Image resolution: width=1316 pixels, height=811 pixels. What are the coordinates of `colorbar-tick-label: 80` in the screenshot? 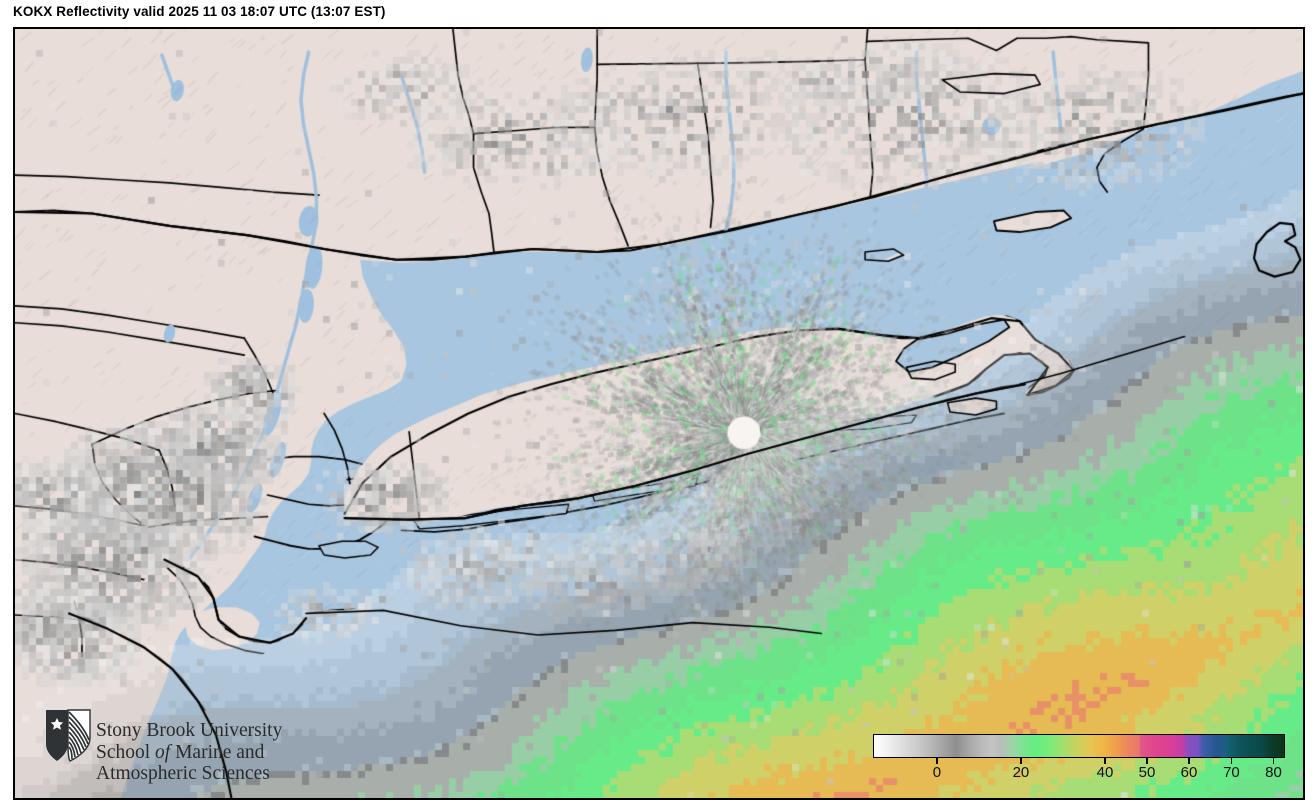 It's located at (1273, 772).